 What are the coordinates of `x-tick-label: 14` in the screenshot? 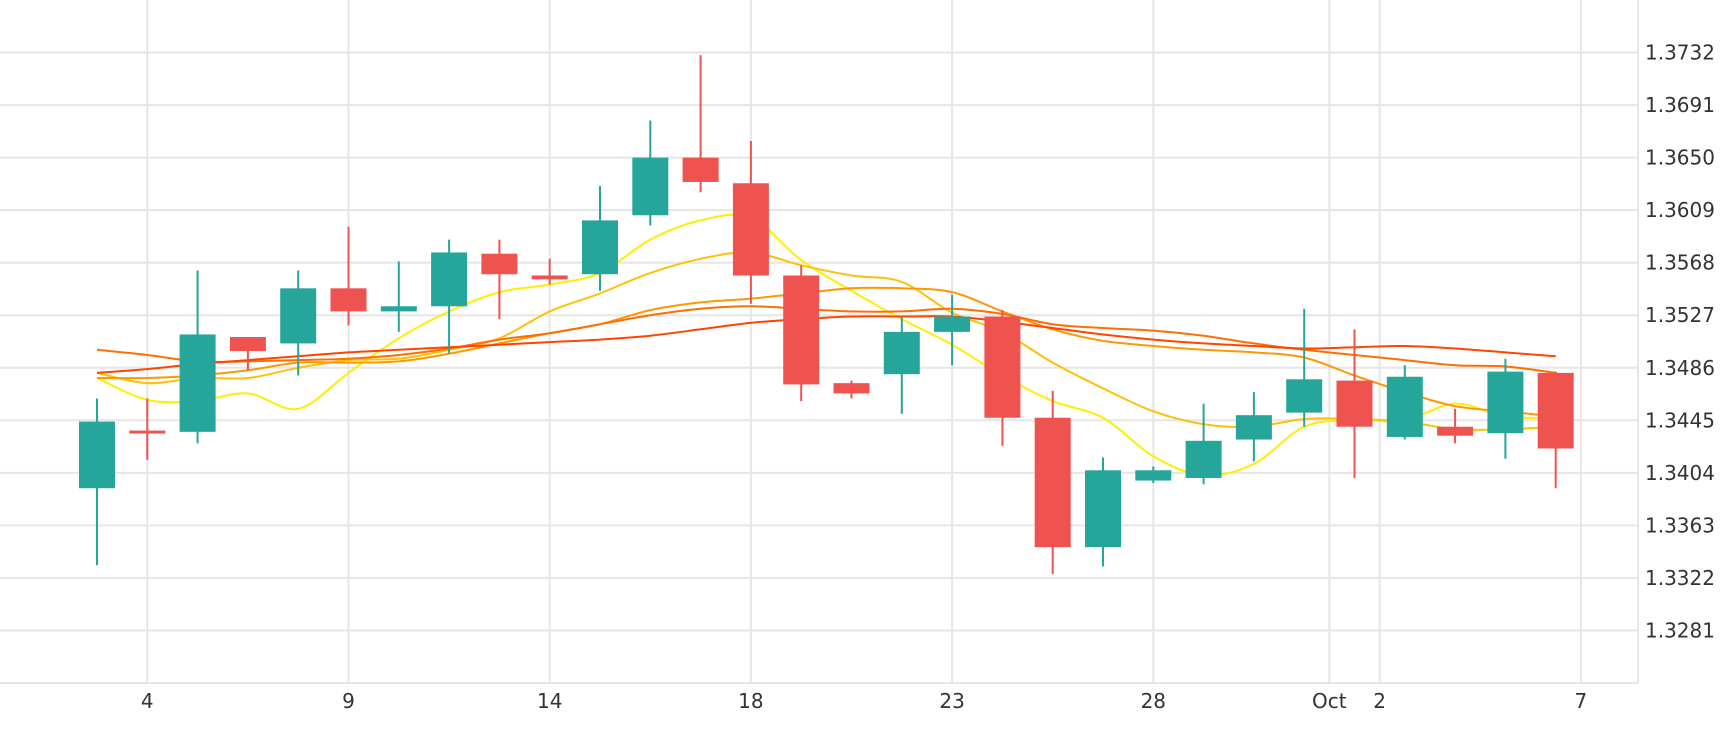 It's located at (549, 701).